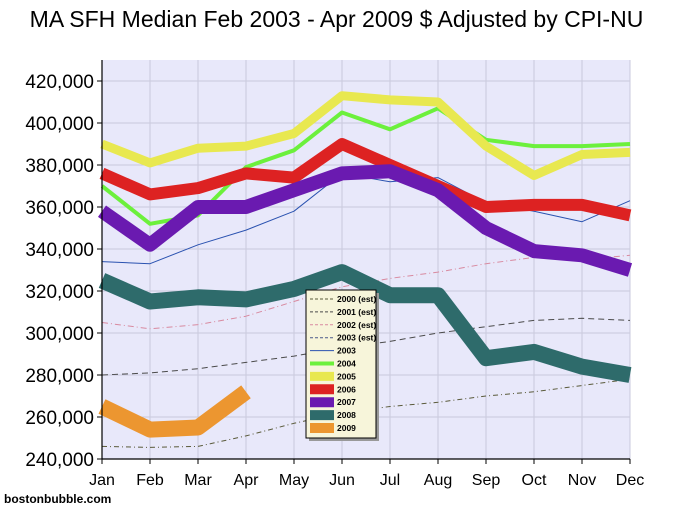 This screenshot has height=512, width=673. Describe the element at coordinates (59, 418) in the screenshot. I see `y-tick-label: 260,000` at that location.